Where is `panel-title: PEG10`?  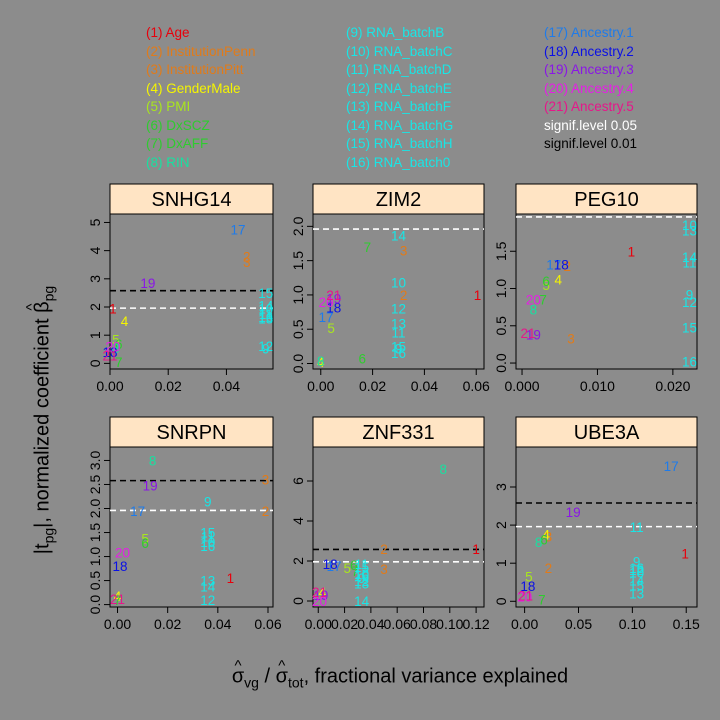
panel-title: PEG10 is located at coordinates (606, 200).